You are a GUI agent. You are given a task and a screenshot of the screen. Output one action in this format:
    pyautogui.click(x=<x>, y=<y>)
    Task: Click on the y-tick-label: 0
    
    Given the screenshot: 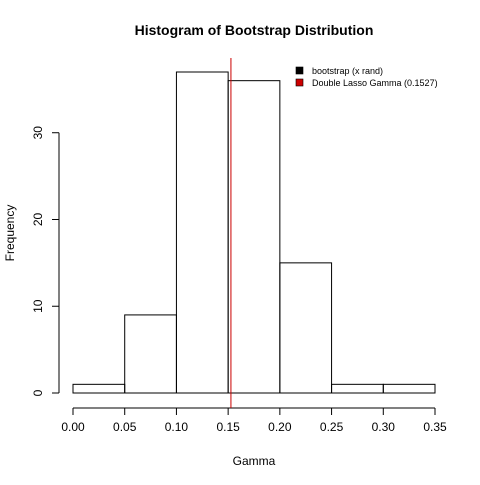 What is the action you would take?
    pyautogui.click(x=38, y=392)
    